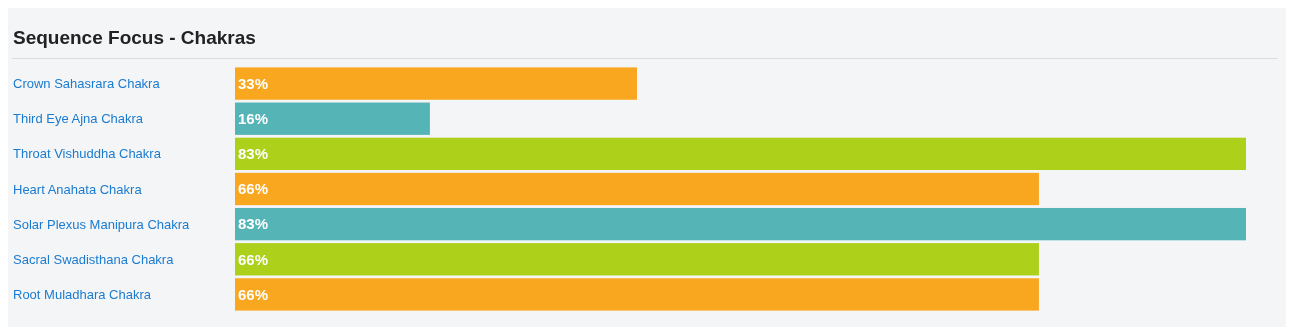  Describe the element at coordinates (82, 294) in the screenshot. I see `y-tick-label: Root Muladhara Chakra` at that location.